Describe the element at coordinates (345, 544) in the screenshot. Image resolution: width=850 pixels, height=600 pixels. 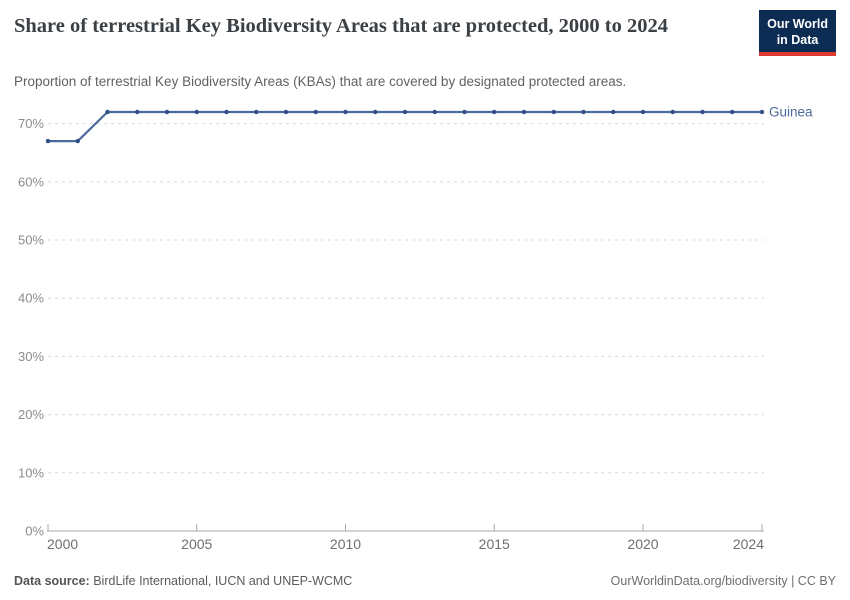
I see `x-axis-label: 2010` at that location.